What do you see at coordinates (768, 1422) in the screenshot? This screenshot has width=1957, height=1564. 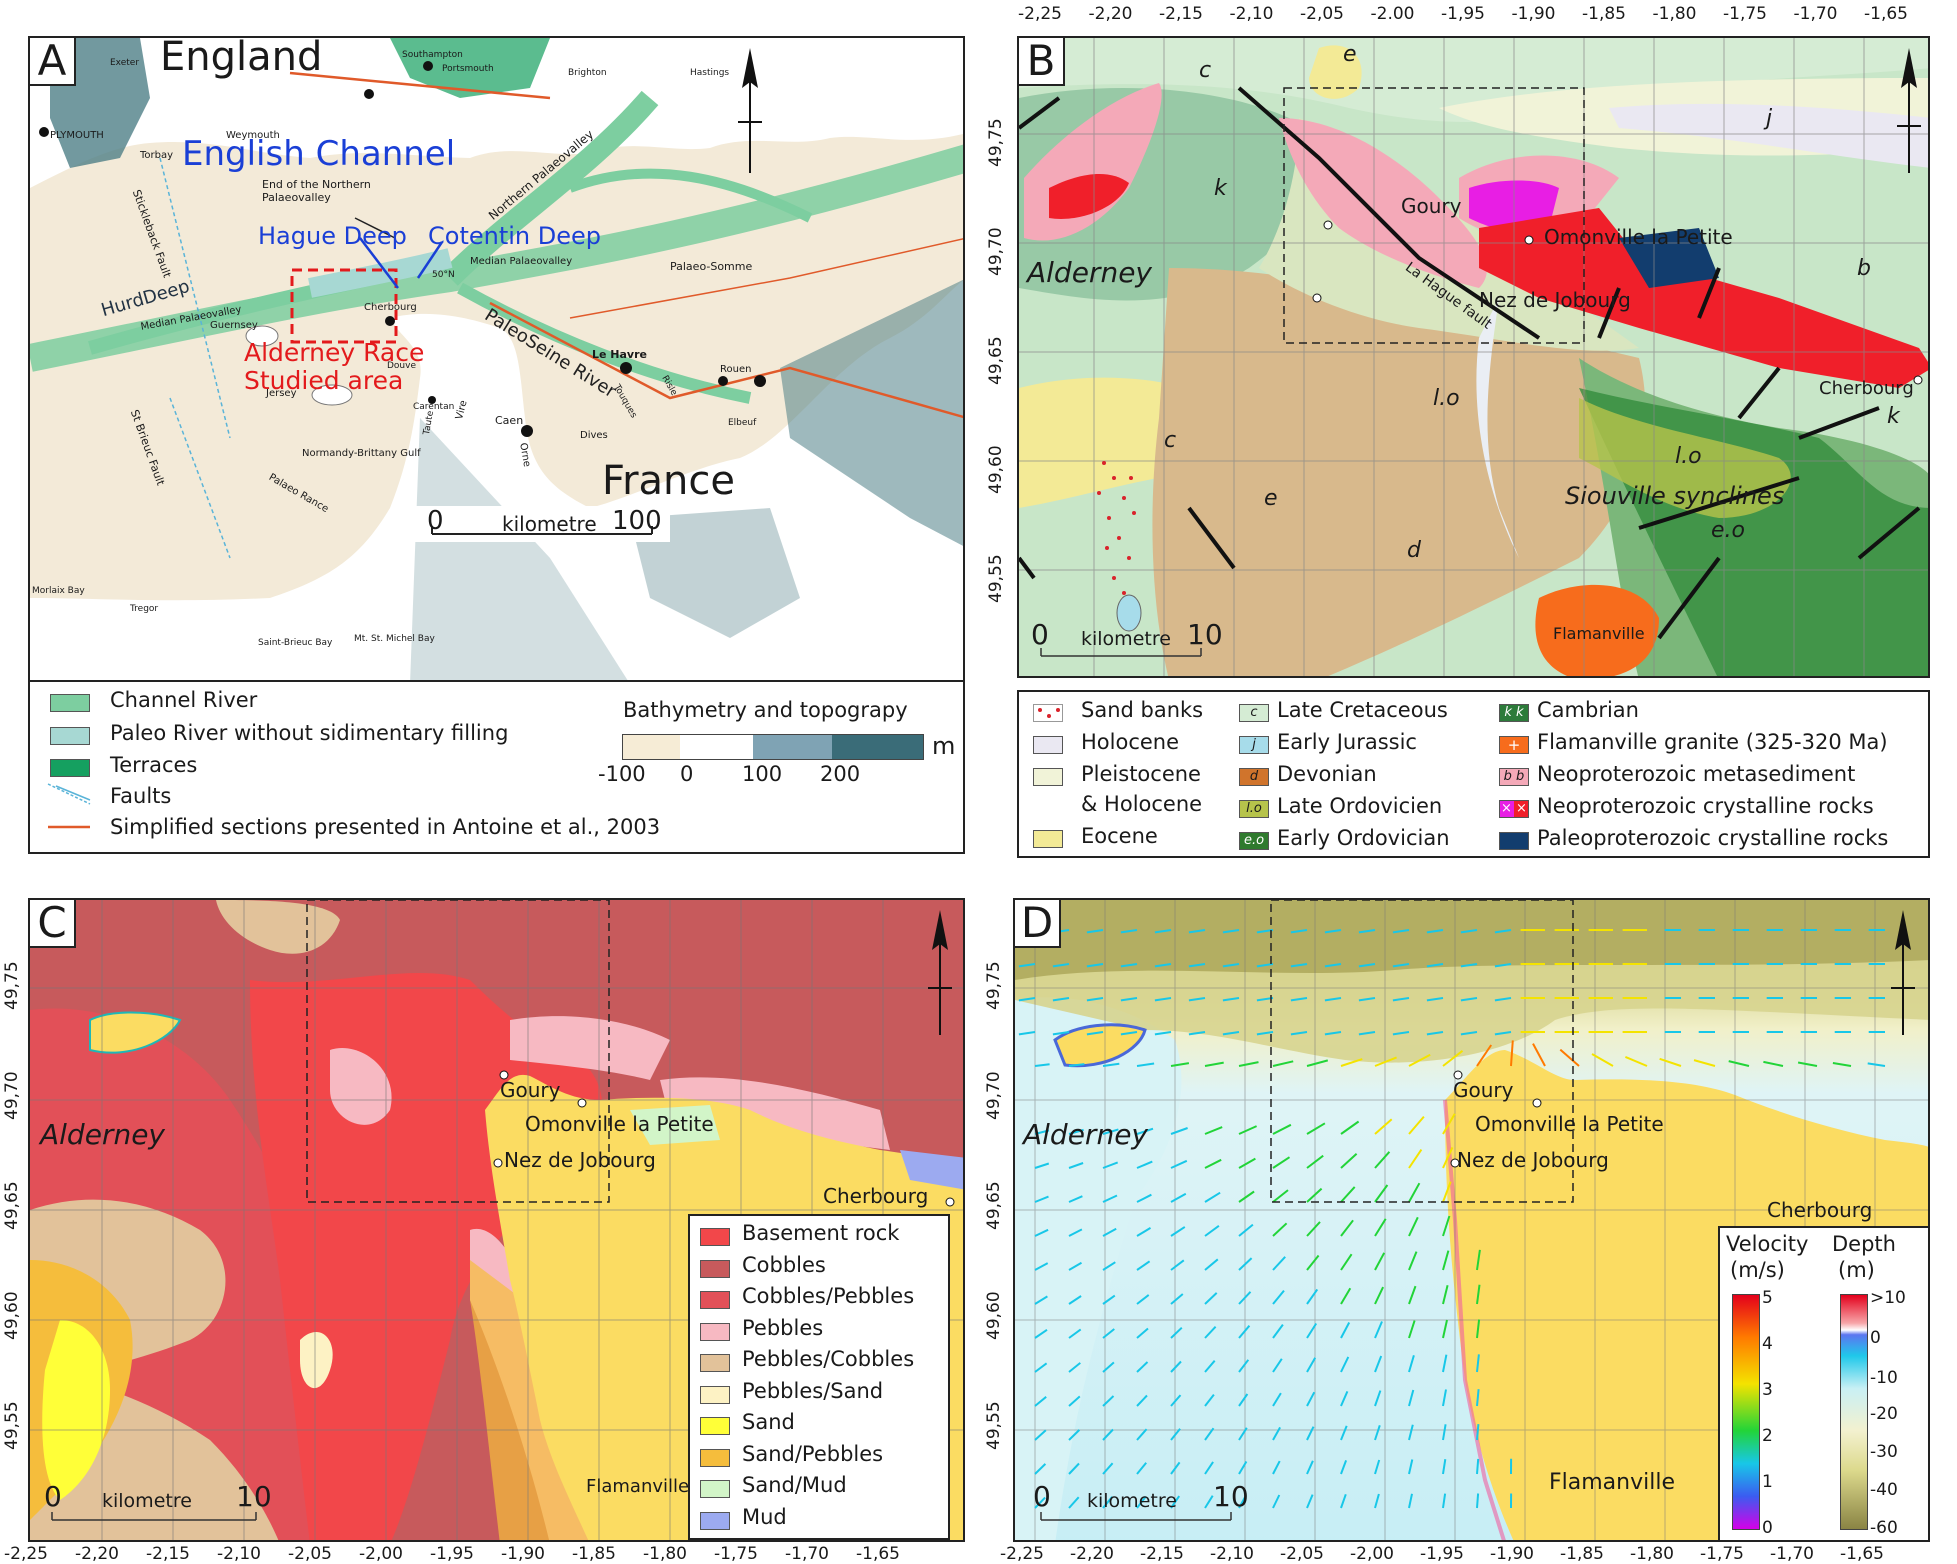 I see `legend-sand: Sand` at bounding box center [768, 1422].